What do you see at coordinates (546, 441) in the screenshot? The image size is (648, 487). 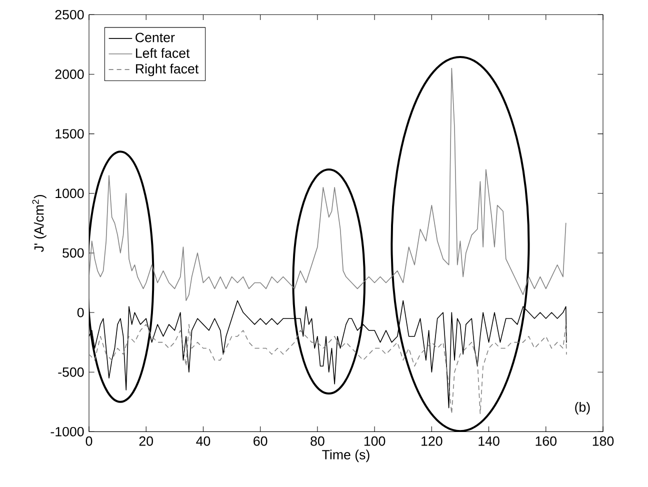 I see `x-tick-label: 160` at bounding box center [546, 441].